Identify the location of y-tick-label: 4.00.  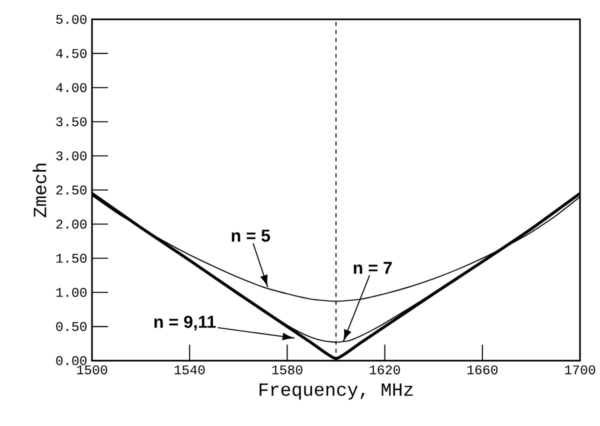
(71, 87).